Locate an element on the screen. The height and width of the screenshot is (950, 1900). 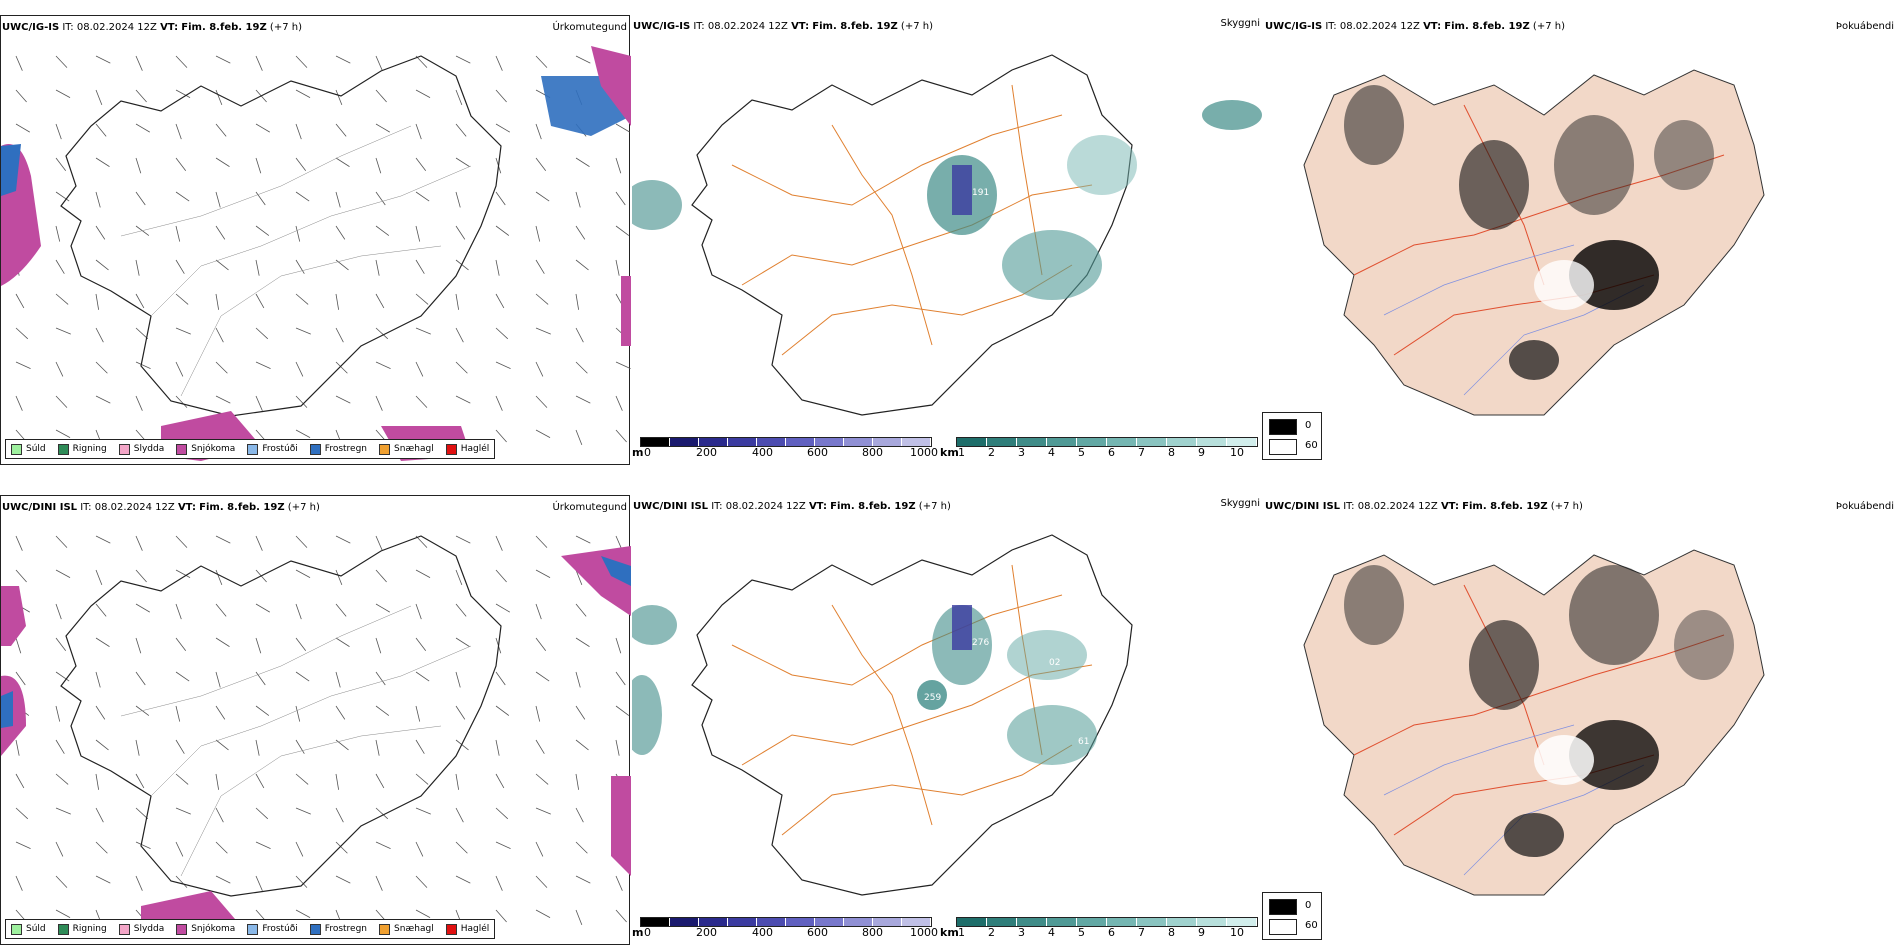
vis-label: 02 is located at coordinates (1054, 663).